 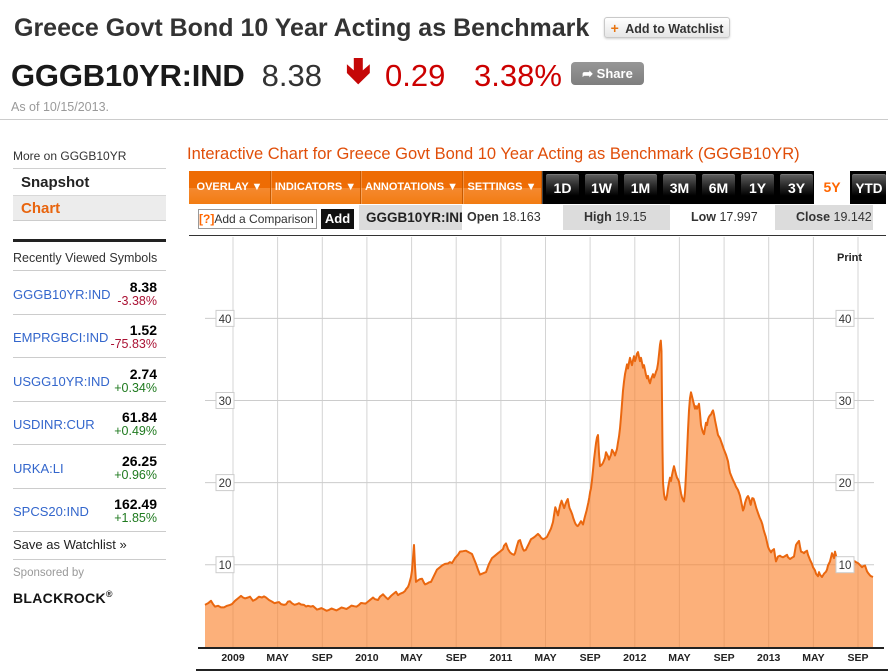 What do you see at coordinates (501, 658) in the screenshot?
I see `svg-text: 2011` at bounding box center [501, 658].